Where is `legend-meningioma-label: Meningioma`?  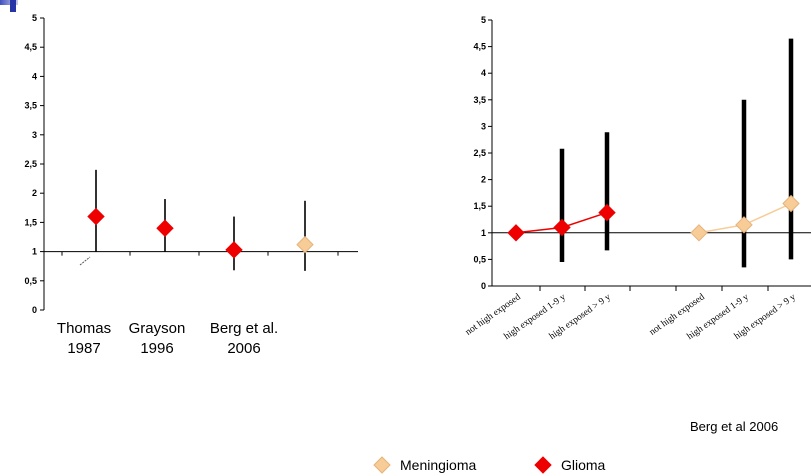 legend-meningioma-label: Meningioma is located at coordinates (438, 465).